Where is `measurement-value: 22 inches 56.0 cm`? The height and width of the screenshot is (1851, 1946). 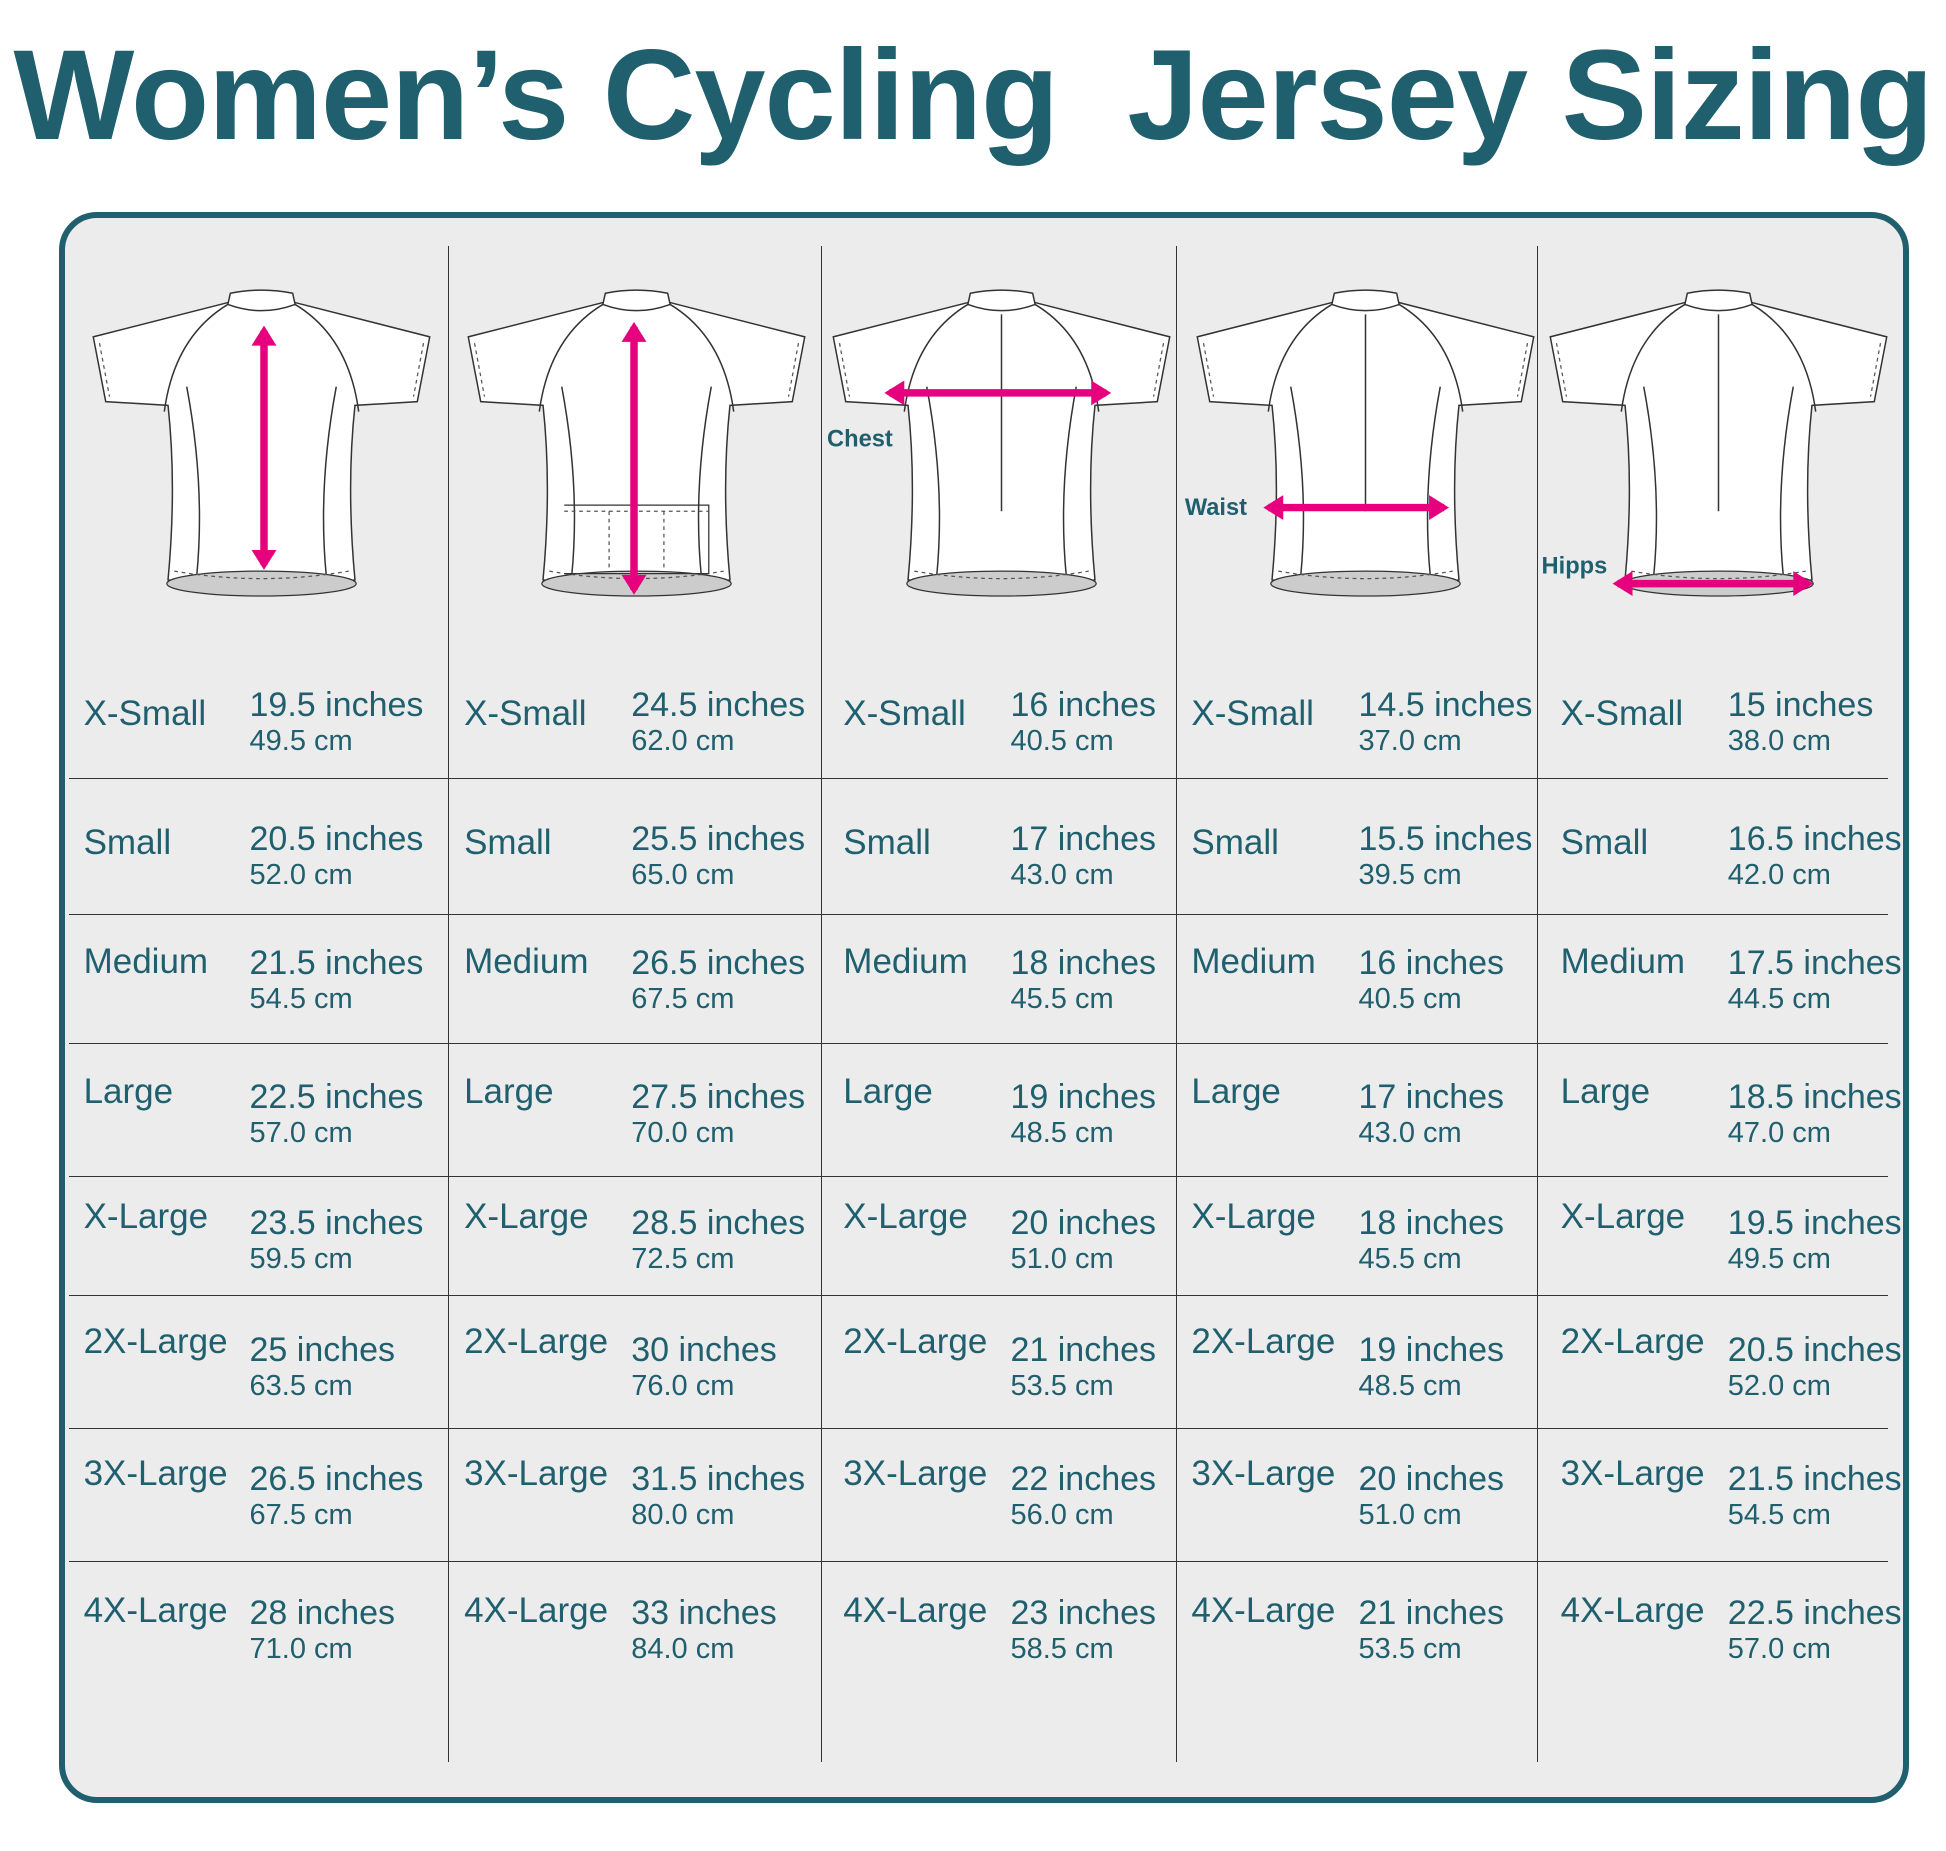
measurement-value: 22 inches 56.0 cm is located at coordinates (1083, 1496).